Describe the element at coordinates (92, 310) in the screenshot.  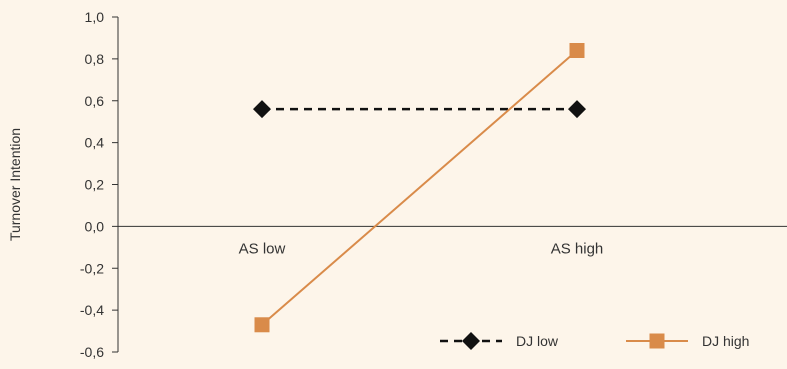
I see `y-tick-label: -0,4` at that location.